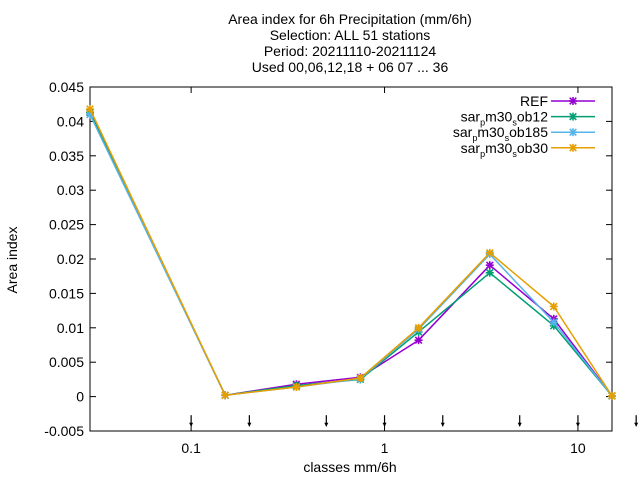 Image resolution: width=640 pixels, height=480 pixels. What do you see at coordinates (578, 448) in the screenshot?
I see `x-tick-label: 10` at bounding box center [578, 448].